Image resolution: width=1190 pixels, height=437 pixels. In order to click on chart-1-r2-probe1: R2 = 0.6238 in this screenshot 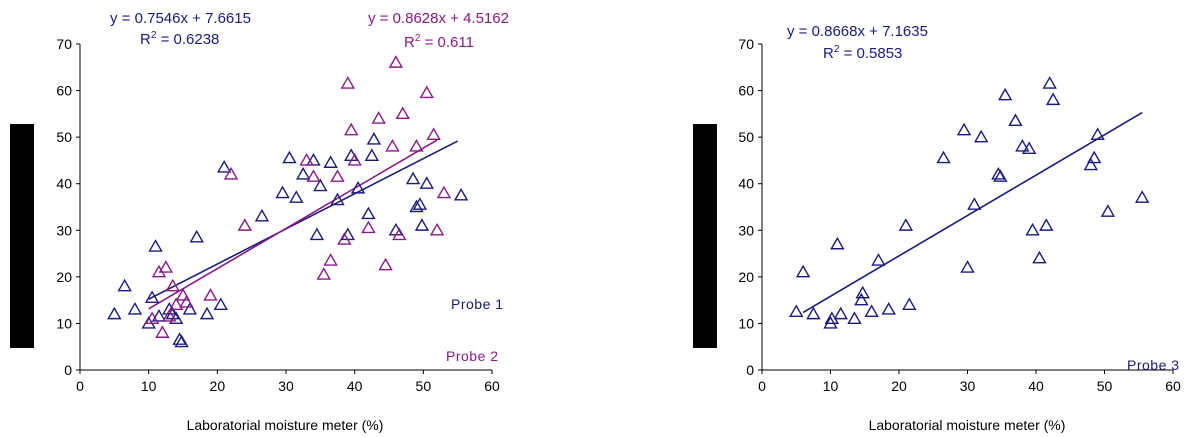, I will do `click(179, 39)`.